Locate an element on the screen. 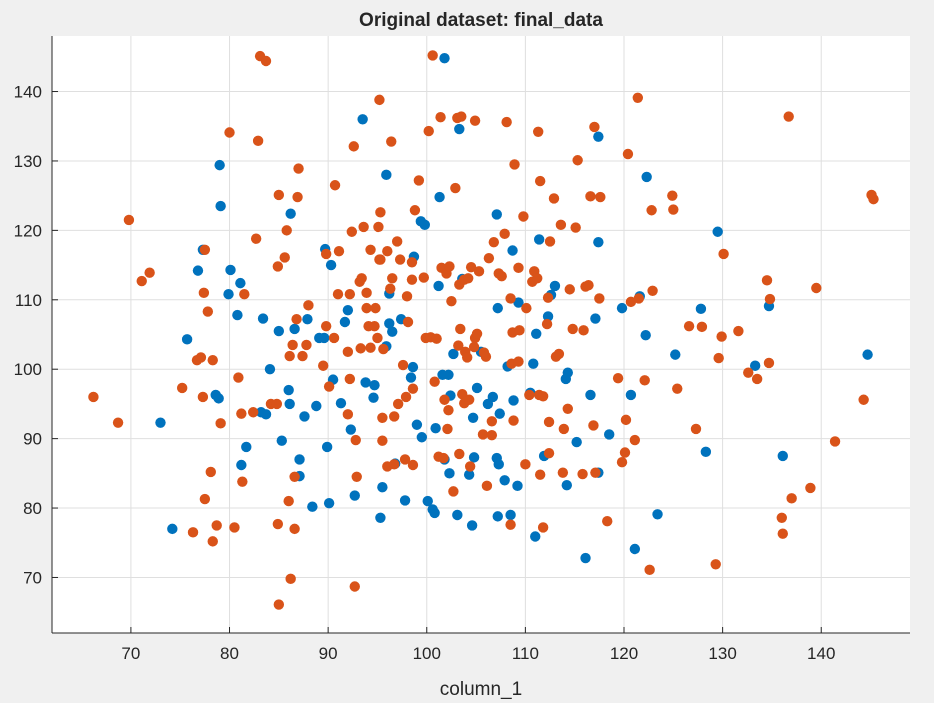  x-axis-label: column_1 is located at coordinates (481, 689).